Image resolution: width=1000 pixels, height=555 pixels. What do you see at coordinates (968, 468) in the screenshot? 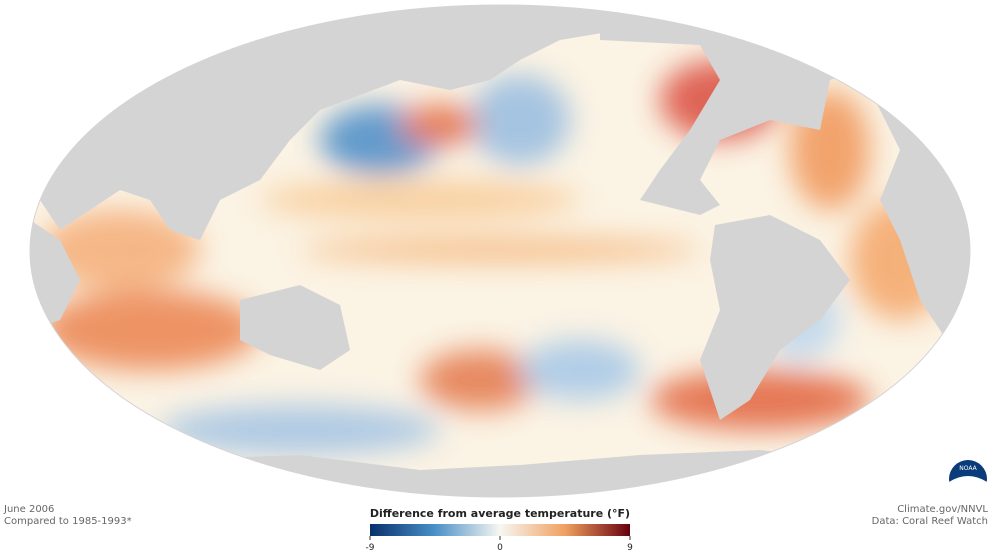
I see `logo-text: NOAA` at bounding box center [968, 468].